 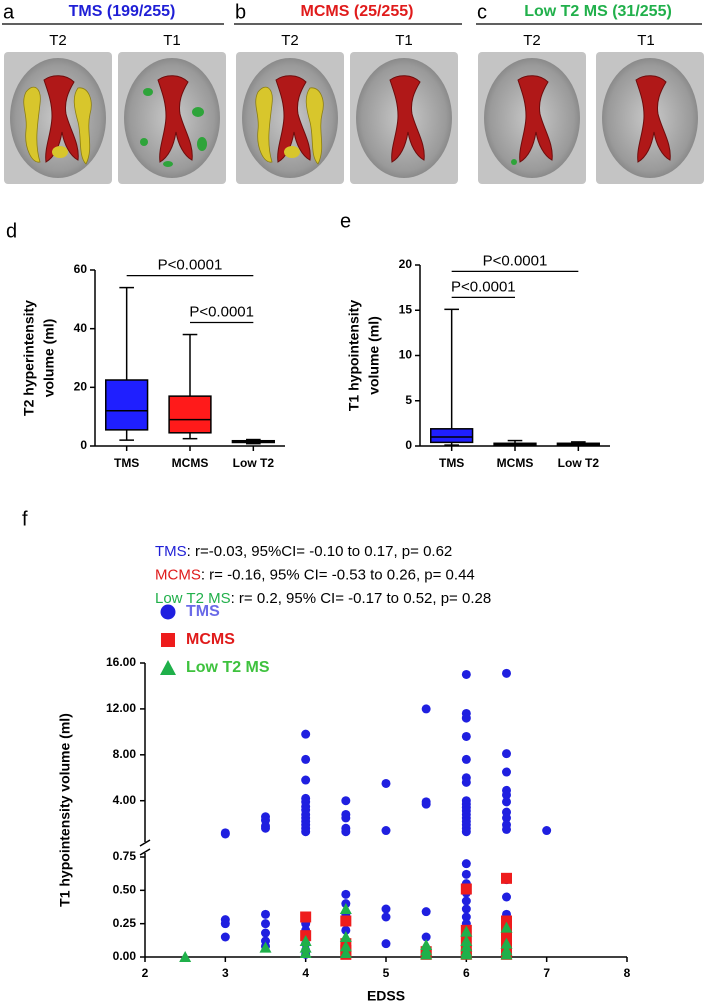 I want to click on x-tick-label: 5, so click(x=386, y=973).